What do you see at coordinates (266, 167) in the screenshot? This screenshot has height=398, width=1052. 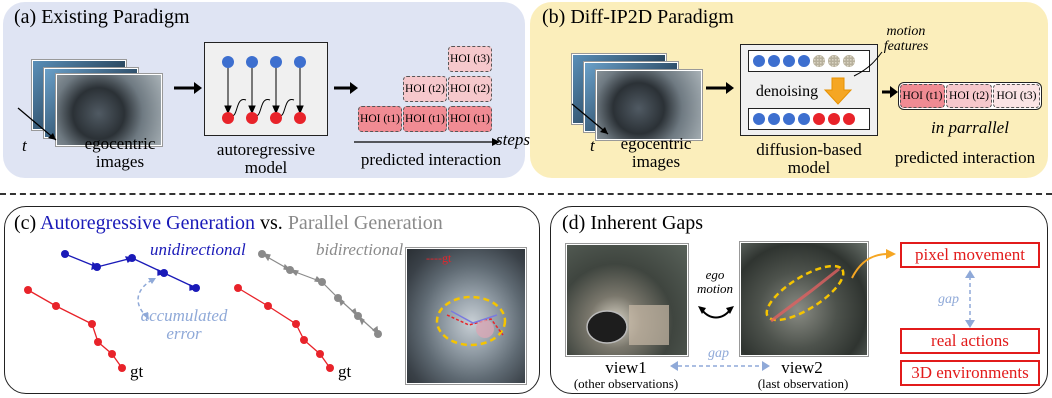 I see `model-label-a2: model` at bounding box center [266, 167].